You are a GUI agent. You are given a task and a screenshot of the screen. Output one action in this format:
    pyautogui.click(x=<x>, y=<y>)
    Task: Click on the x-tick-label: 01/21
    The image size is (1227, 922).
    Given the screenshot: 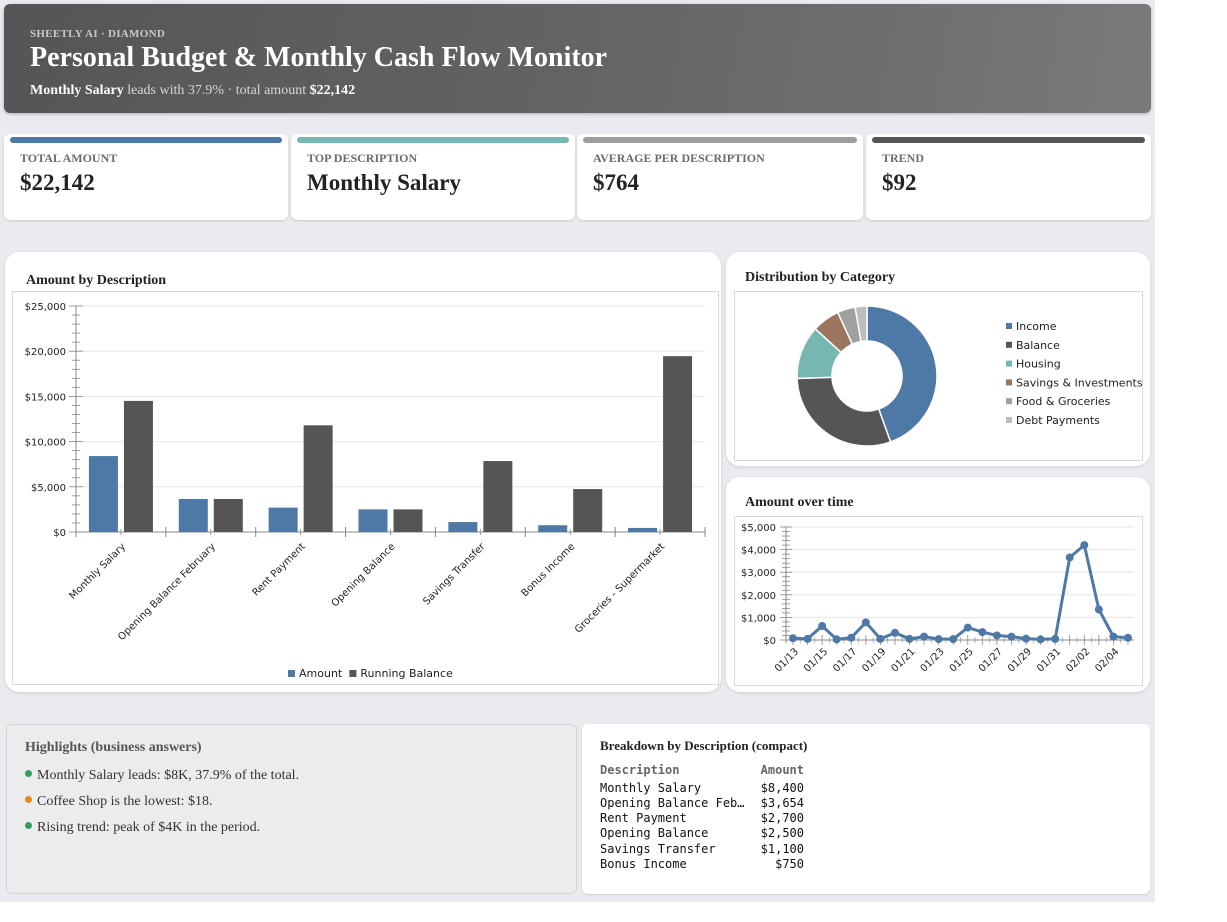 What is the action you would take?
    pyautogui.click(x=903, y=660)
    